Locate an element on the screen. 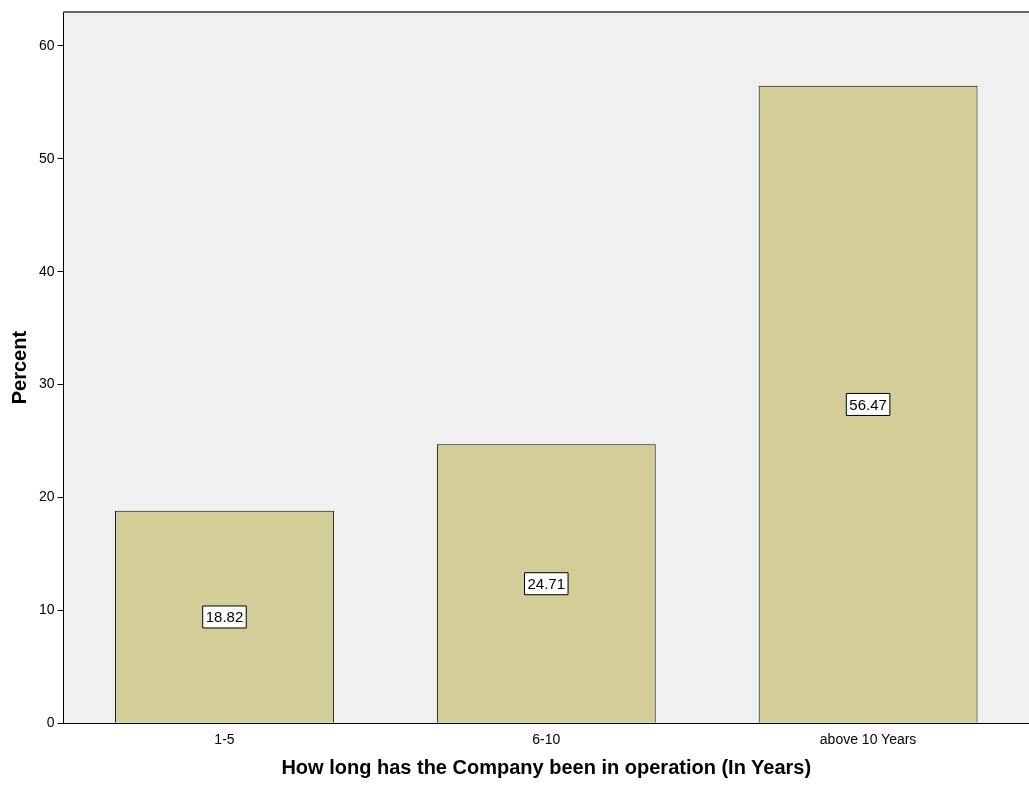 This screenshot has height=792, width=1029. y-tick-label: 40 is located at coordinates (46, 270).